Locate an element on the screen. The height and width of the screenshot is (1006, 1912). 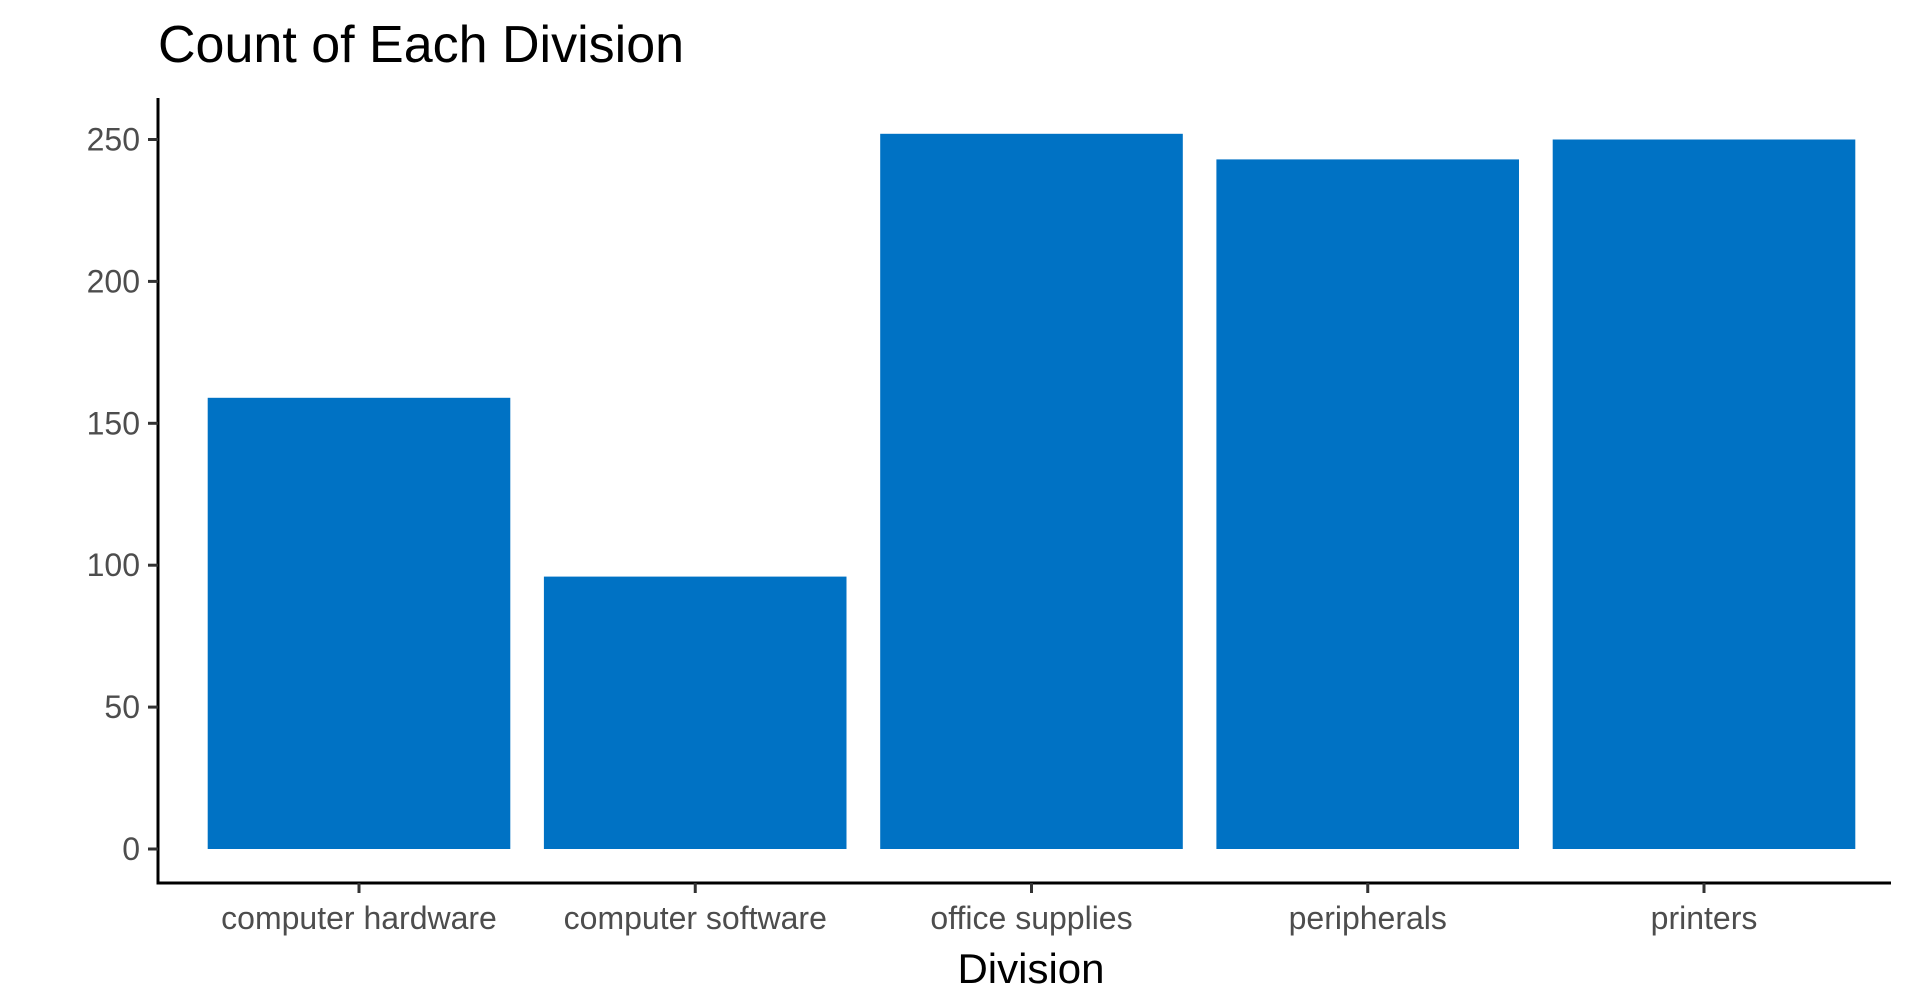
bar-computer-hardware is located at coordinates (359, 623).